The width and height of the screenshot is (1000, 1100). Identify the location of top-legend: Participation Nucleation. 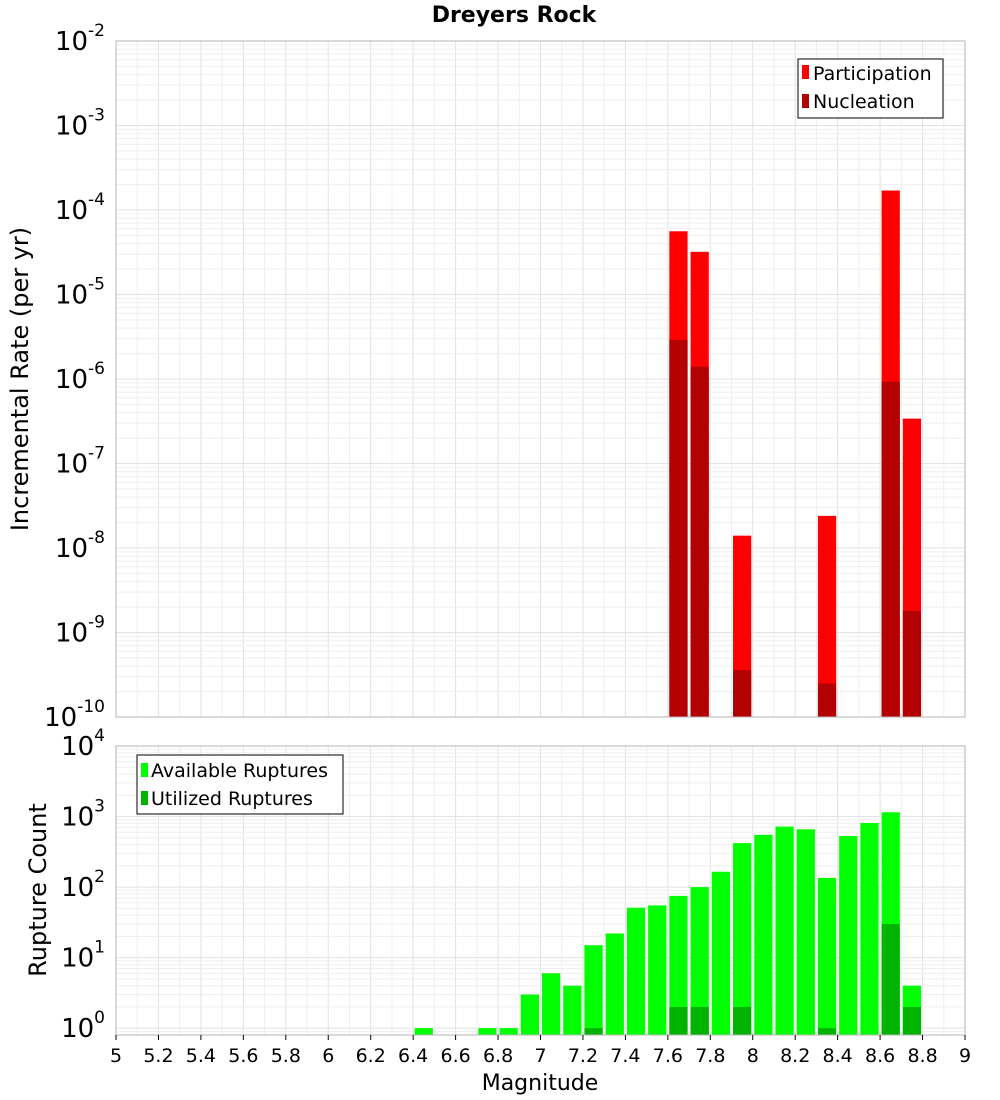
(870, 88).